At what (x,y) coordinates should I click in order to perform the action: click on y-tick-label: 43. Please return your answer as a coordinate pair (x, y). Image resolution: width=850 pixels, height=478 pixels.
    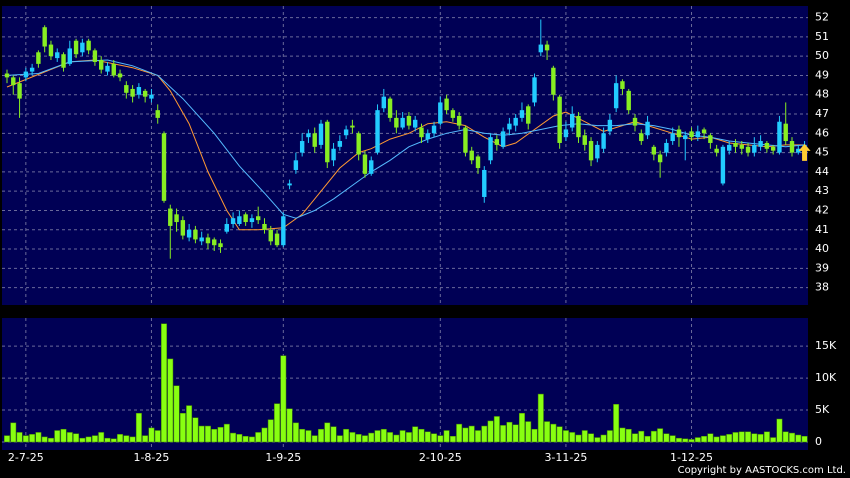
    Looking at the image, I should click on (822, 190).